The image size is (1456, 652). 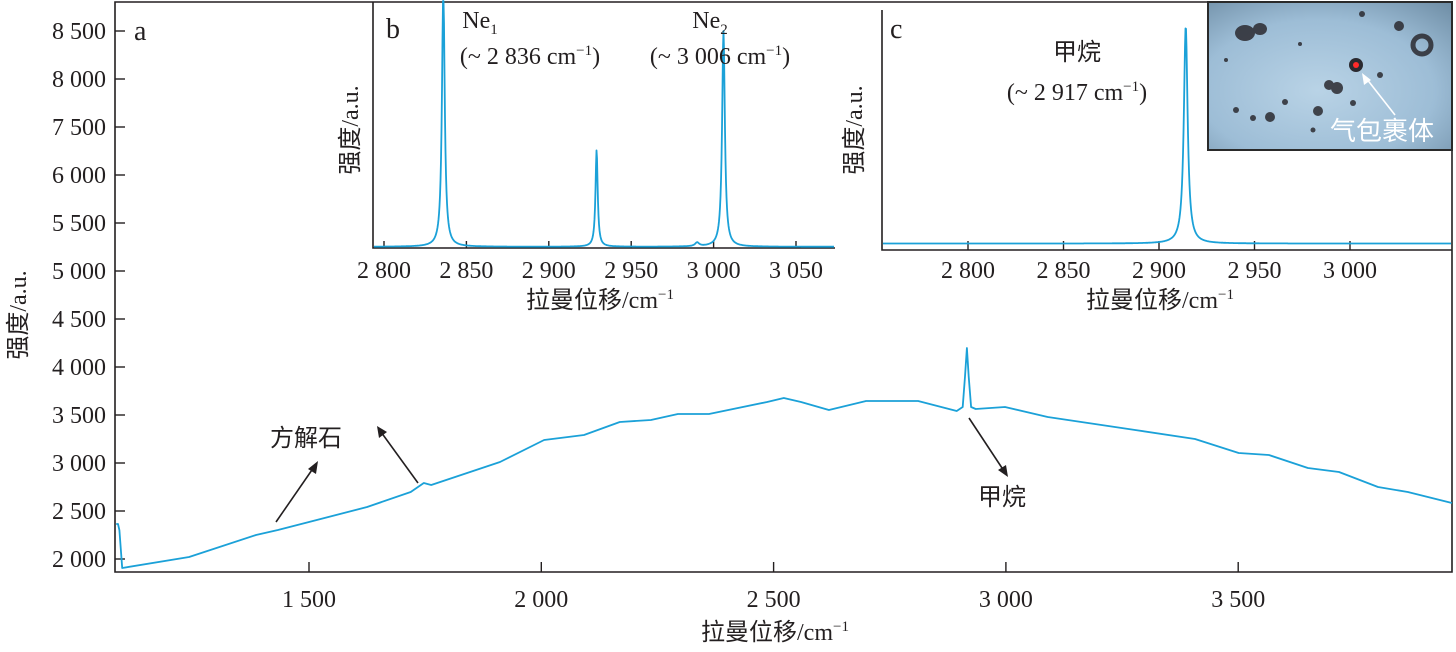 What do you see at coordinates (350, 129) in the screenshot?
I see `inset-b-y-axis-title: 强度/a.u.` at bounding box center [350, 129].